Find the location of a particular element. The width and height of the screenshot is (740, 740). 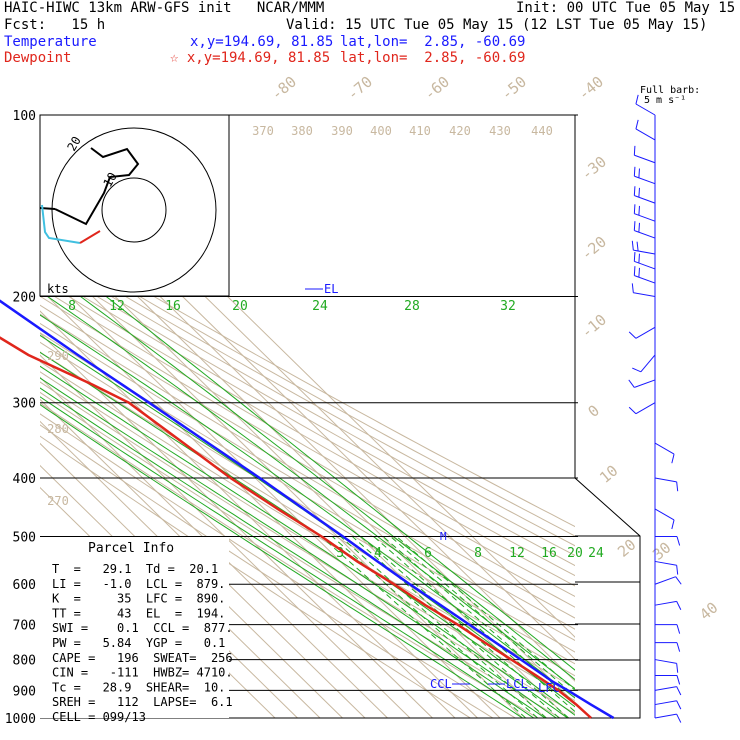

hodograph-ring-inner is located at coordinates (134, 210).